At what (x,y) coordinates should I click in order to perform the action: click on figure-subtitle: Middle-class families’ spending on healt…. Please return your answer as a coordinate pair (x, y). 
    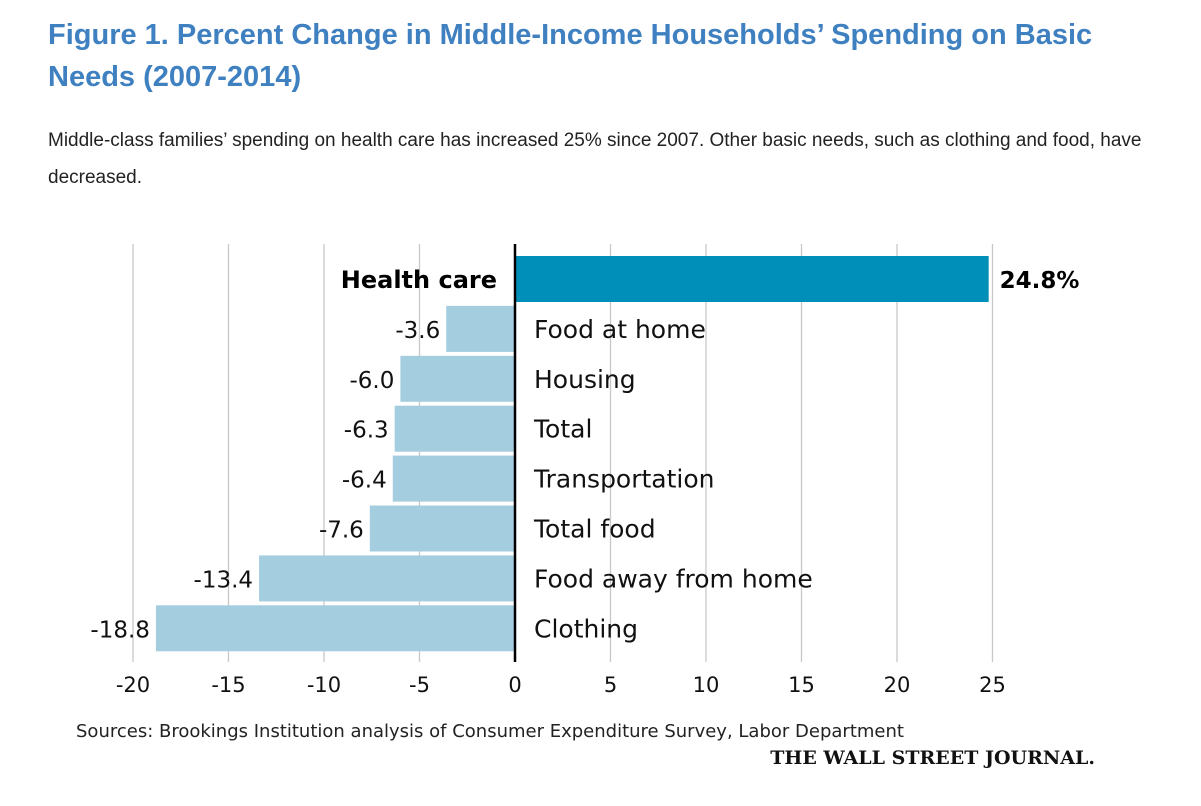
    Looking at the image, I should click on (595, 159).